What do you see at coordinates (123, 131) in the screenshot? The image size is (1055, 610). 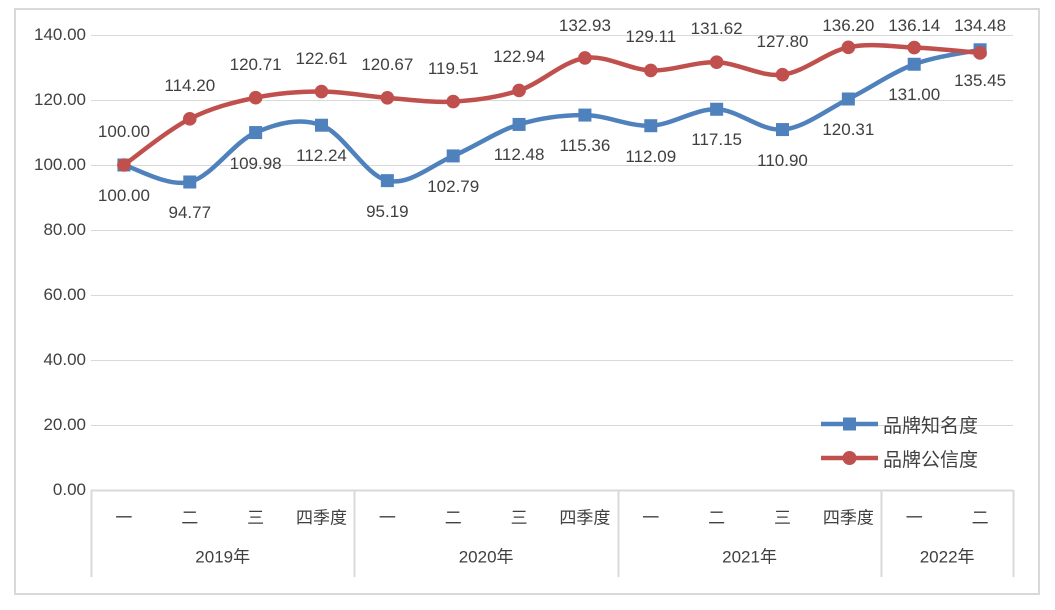 I see `data-label-brand-credibility: 100.00` at bounding box center [123, 131].